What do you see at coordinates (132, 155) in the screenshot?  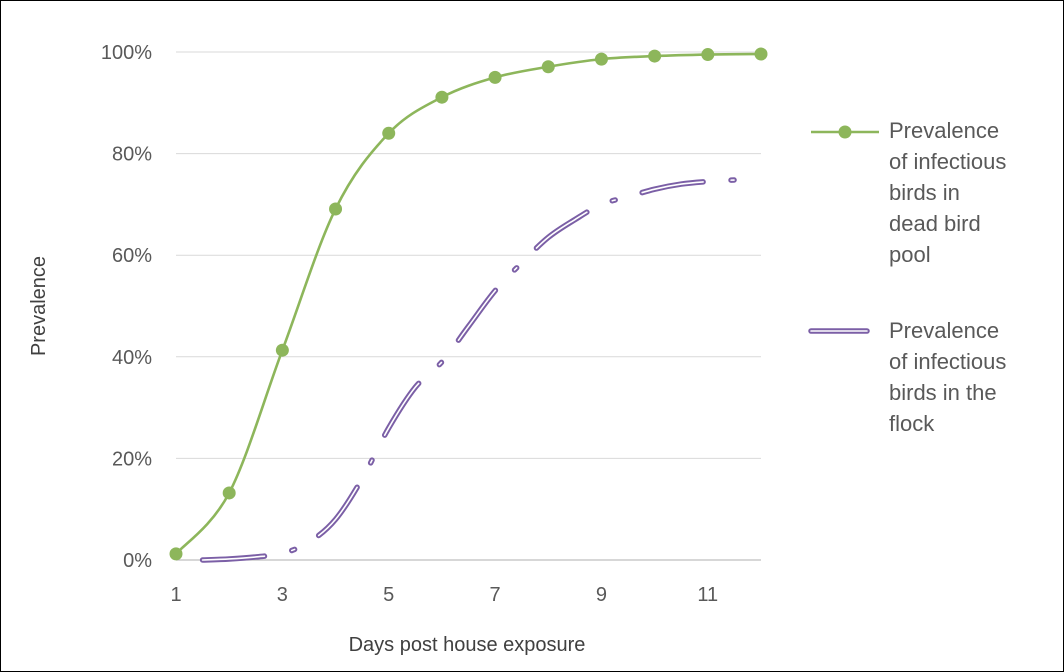 I see `y-tick-label: 80%` at bounding box center [132, 155].